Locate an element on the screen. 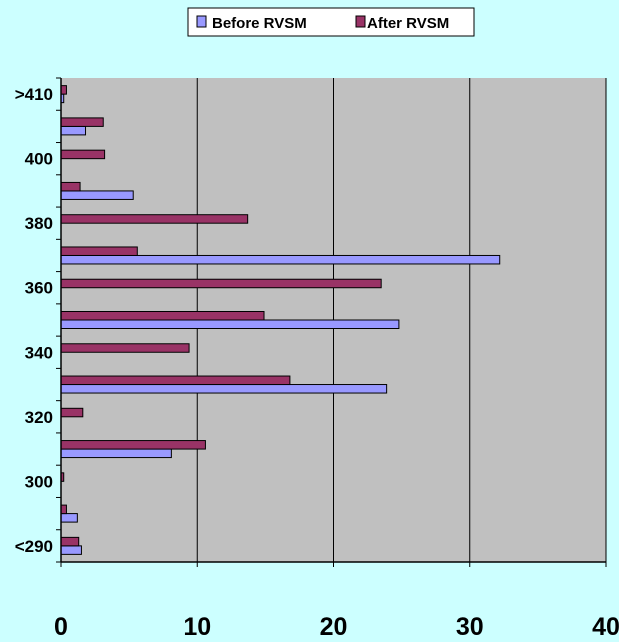 The width and height of the screenshot is (619, 642). x-tick-label: 0 is located at coordinates (61, 627).